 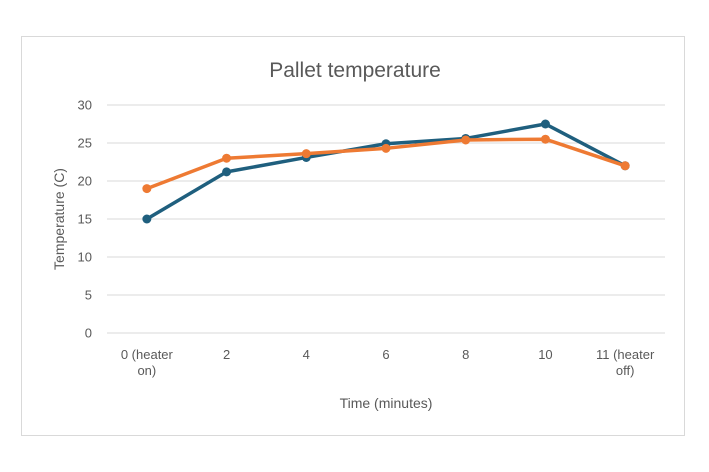 What do you see at coordinates (465, 354) in the screenshot?
I see `x-tick-label: 8` at bounding box center [465, 354].